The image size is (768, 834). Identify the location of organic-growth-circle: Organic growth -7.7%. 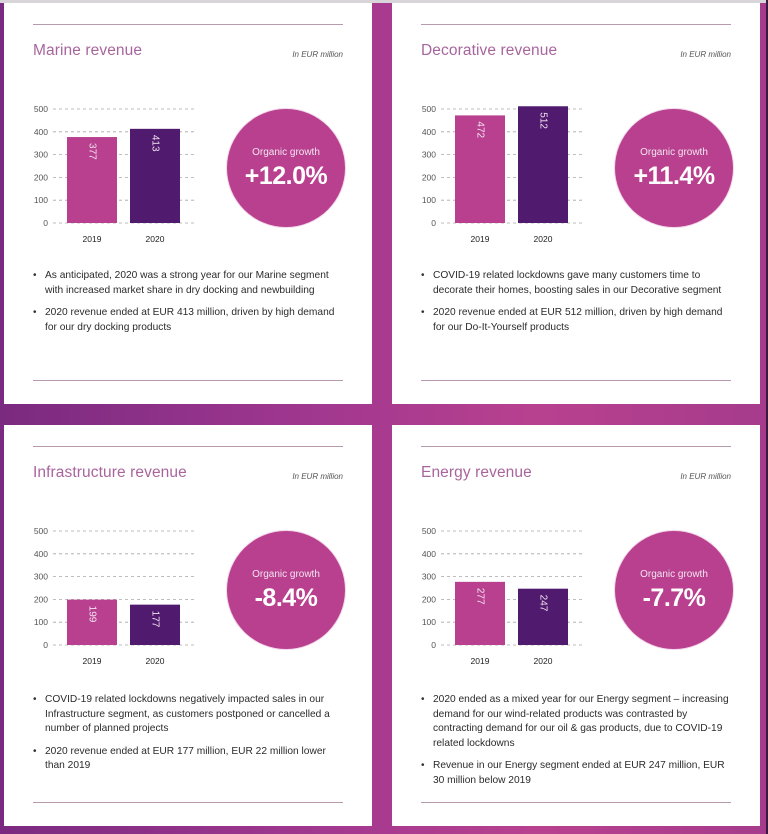
(674, 590).